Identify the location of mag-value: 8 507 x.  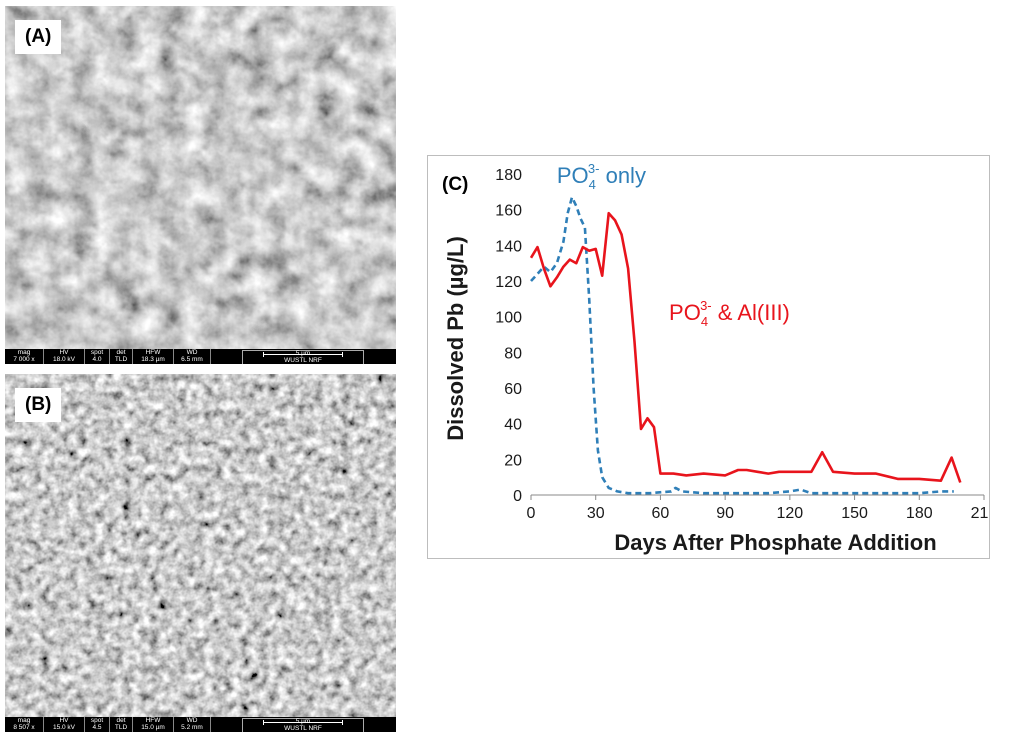
(24, 727).